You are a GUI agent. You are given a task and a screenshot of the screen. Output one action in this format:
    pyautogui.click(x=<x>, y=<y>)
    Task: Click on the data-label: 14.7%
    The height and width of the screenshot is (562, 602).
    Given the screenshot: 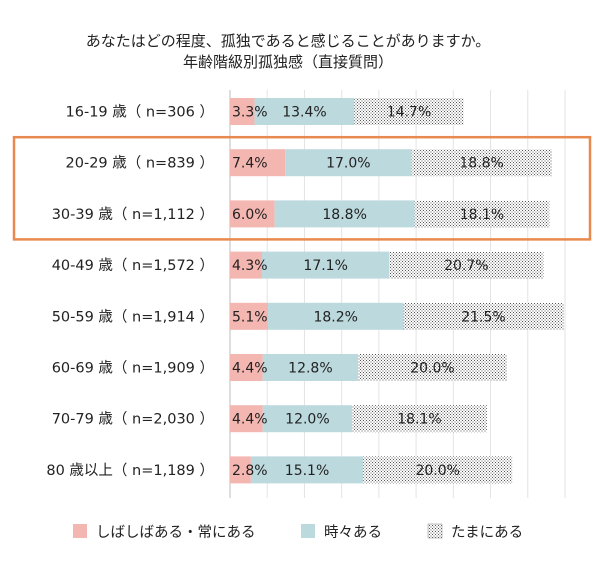 What is the action you would take?
    pyautogui.click(x=409, y=113)
    